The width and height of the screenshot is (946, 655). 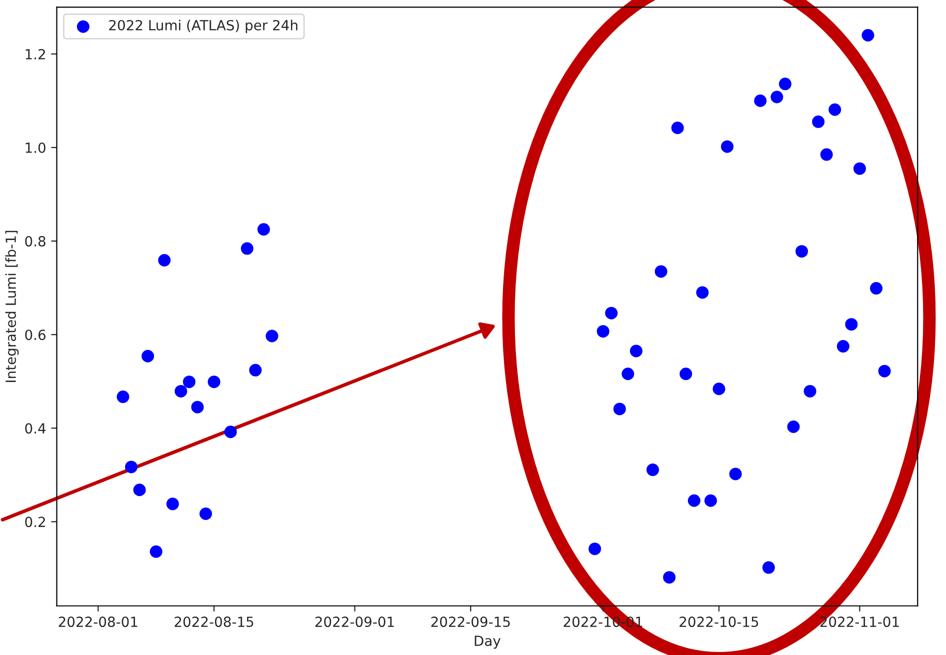 What do you see at coordinates (203, 27) in the screenshot?
I see `legend-label: 2022 Lumi (ATLAS) per 24h` at bounding box center [203, 27].